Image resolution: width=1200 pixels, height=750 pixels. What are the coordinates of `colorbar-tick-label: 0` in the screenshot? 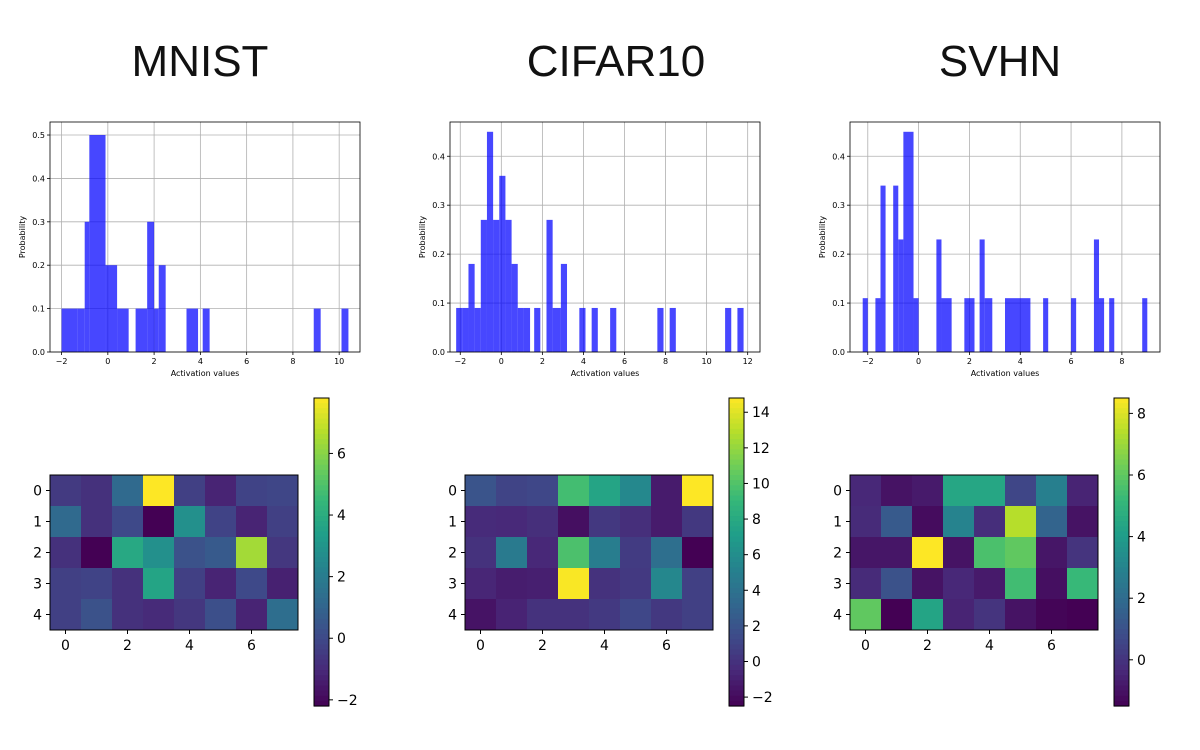 It's located at (341, 639).